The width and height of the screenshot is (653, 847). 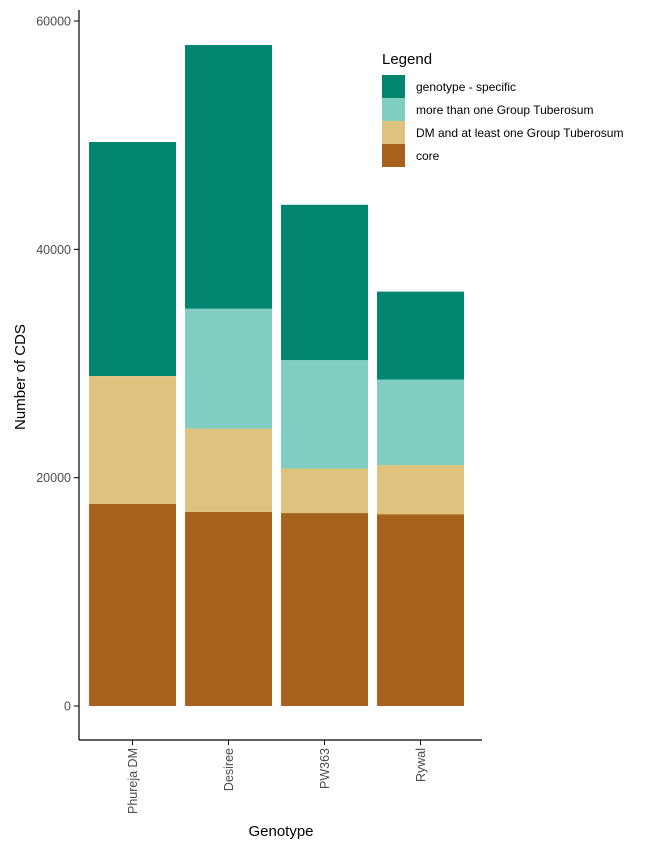 What do you see at coordinates (325, 768) in the screenshot?
I see `x-tick-label-pw363: PW363` at bounding box center [325, 768].